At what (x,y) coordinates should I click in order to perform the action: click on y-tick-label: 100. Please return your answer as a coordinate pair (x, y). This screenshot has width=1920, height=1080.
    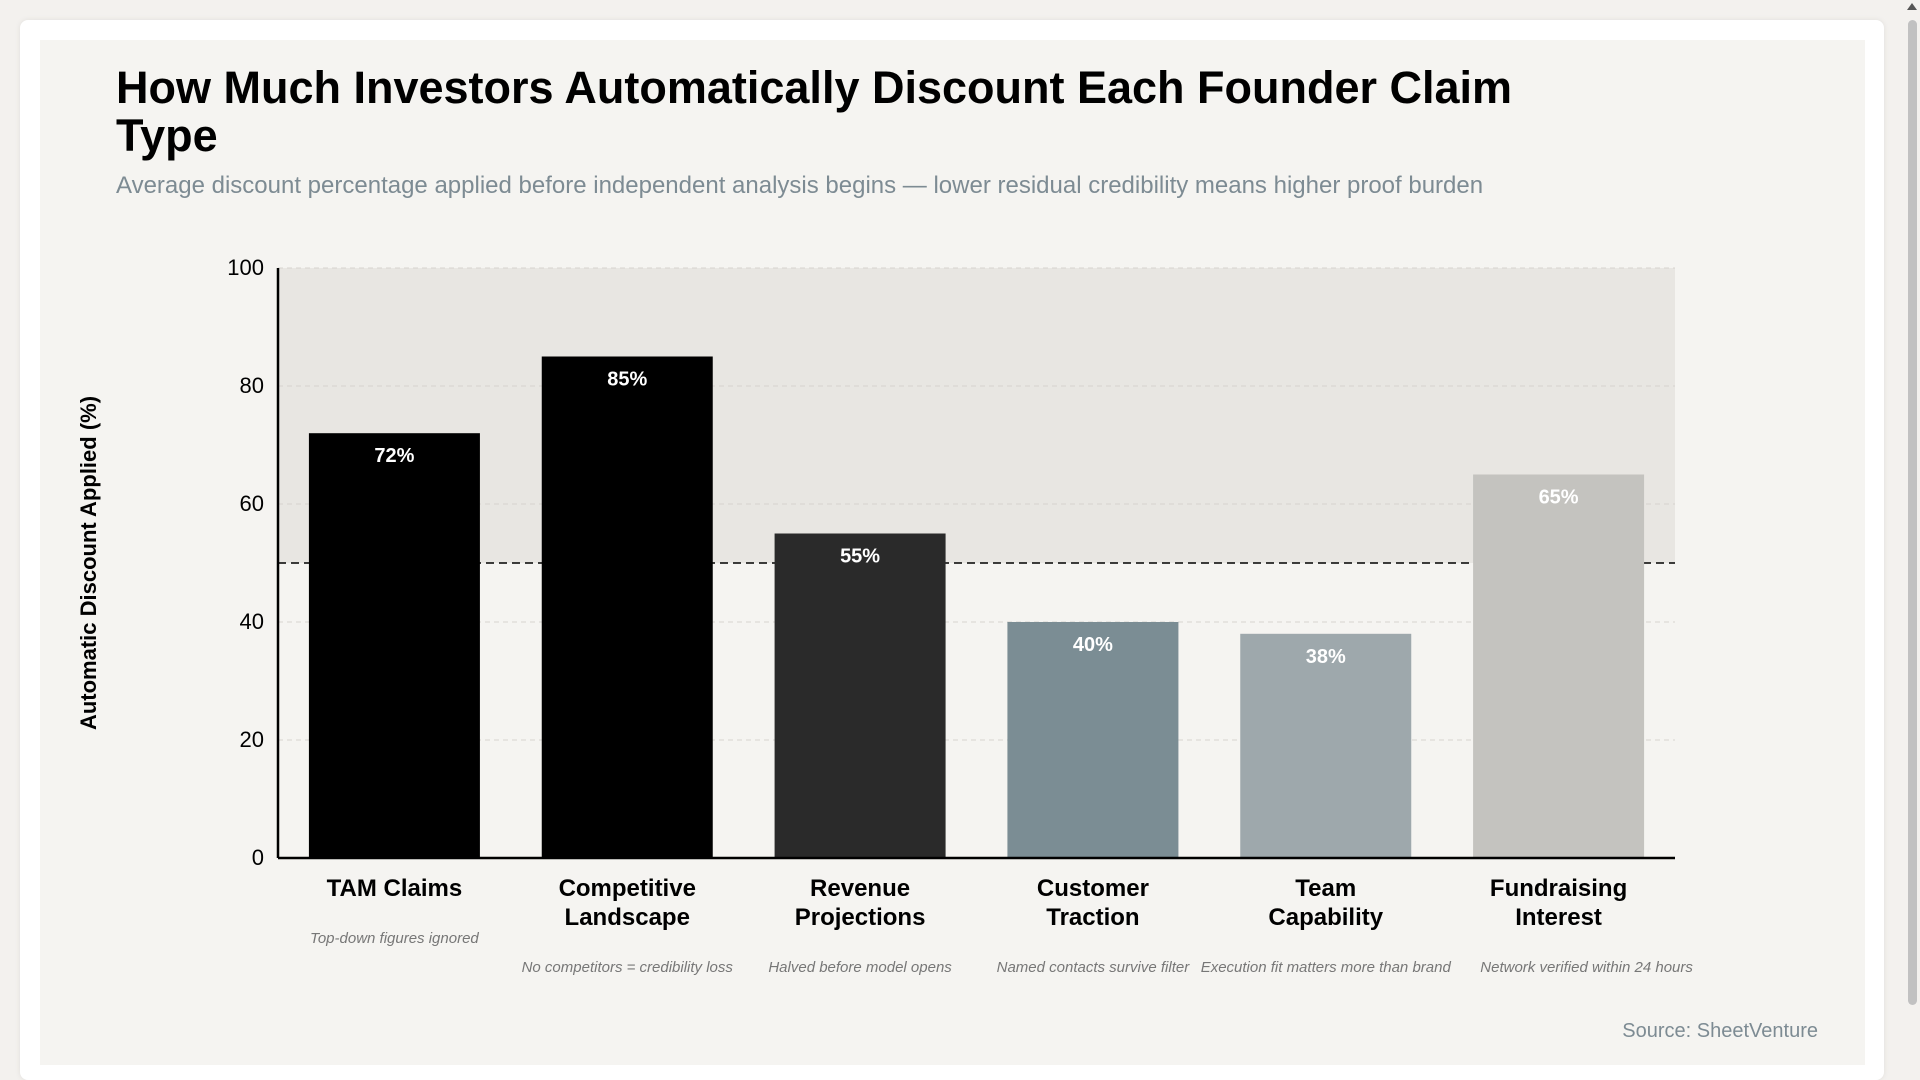
    Looking at the image, I should click on (245, 267).